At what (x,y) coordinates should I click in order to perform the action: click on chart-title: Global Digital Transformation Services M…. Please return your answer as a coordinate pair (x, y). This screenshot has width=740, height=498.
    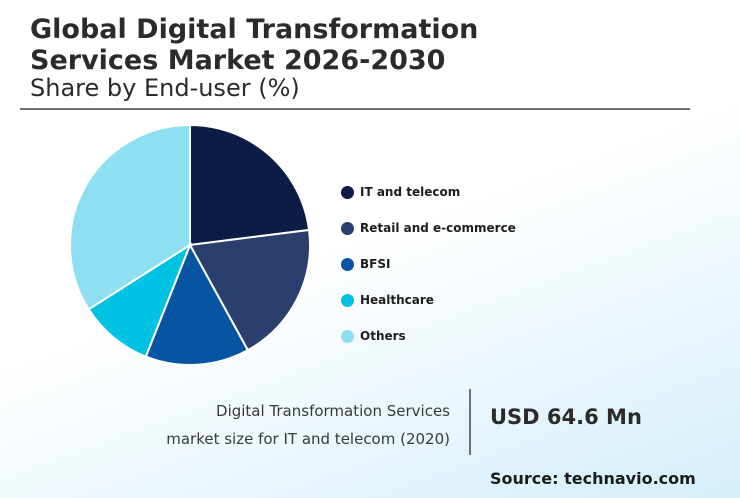
    Looking at the image, I should click on (254, 45).